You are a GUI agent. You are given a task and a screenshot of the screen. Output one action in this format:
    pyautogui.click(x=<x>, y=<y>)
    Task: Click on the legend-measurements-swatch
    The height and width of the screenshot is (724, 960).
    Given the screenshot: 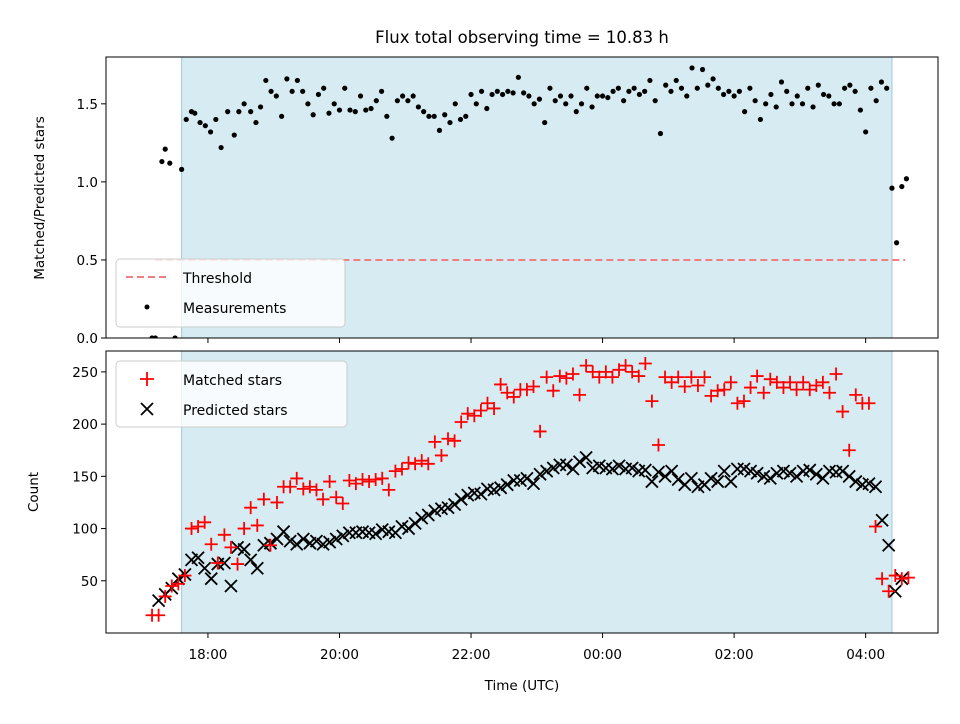 What is the action you would take?
    pyautogui.click(x=147, y=307)
    